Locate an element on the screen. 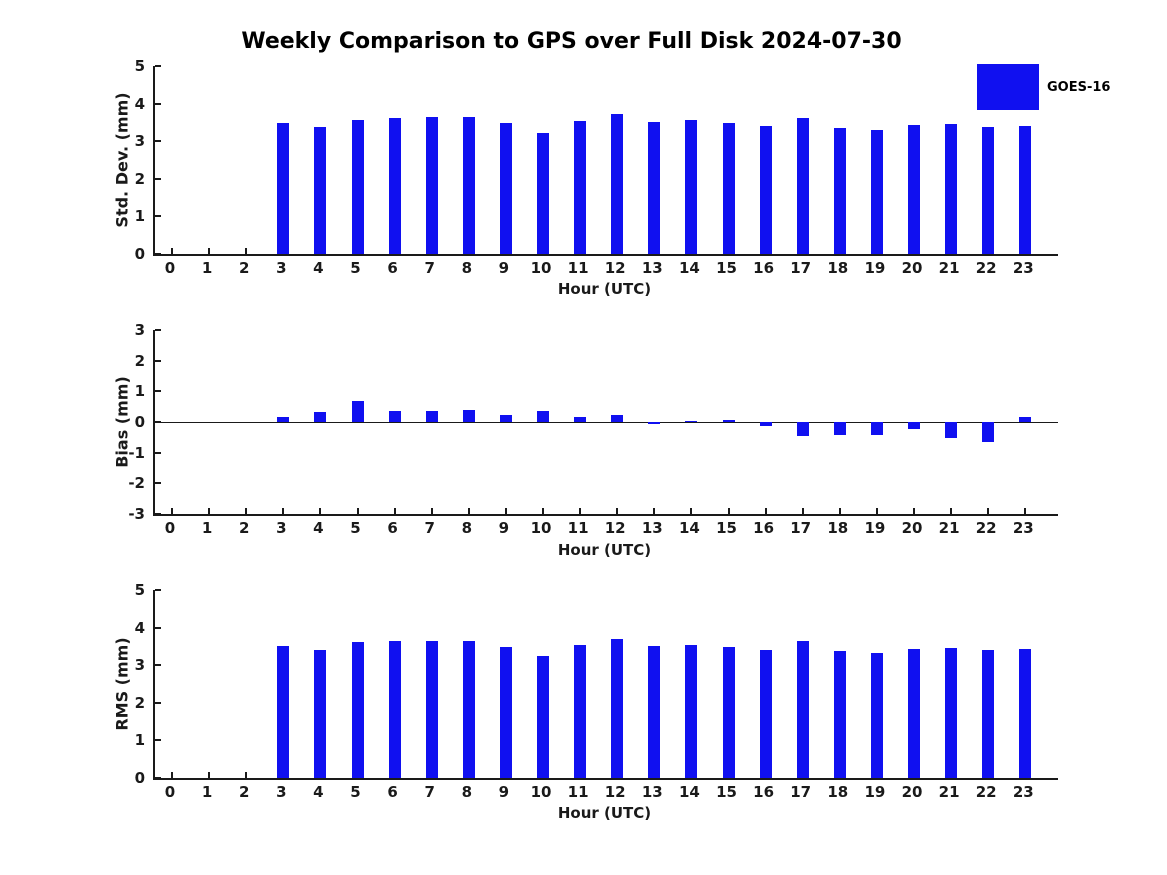  y-tick-label: 1 is located at coordinates (139, 740).